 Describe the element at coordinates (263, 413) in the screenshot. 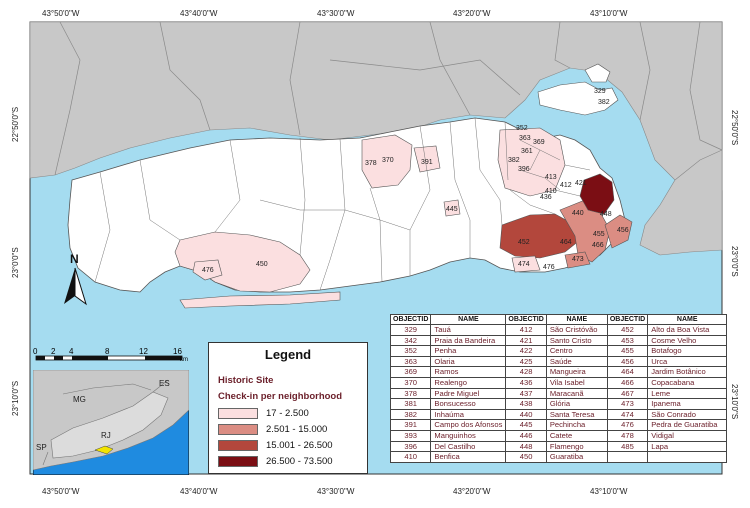

I see `legend-class-1: 17 - 2.500` at that location.